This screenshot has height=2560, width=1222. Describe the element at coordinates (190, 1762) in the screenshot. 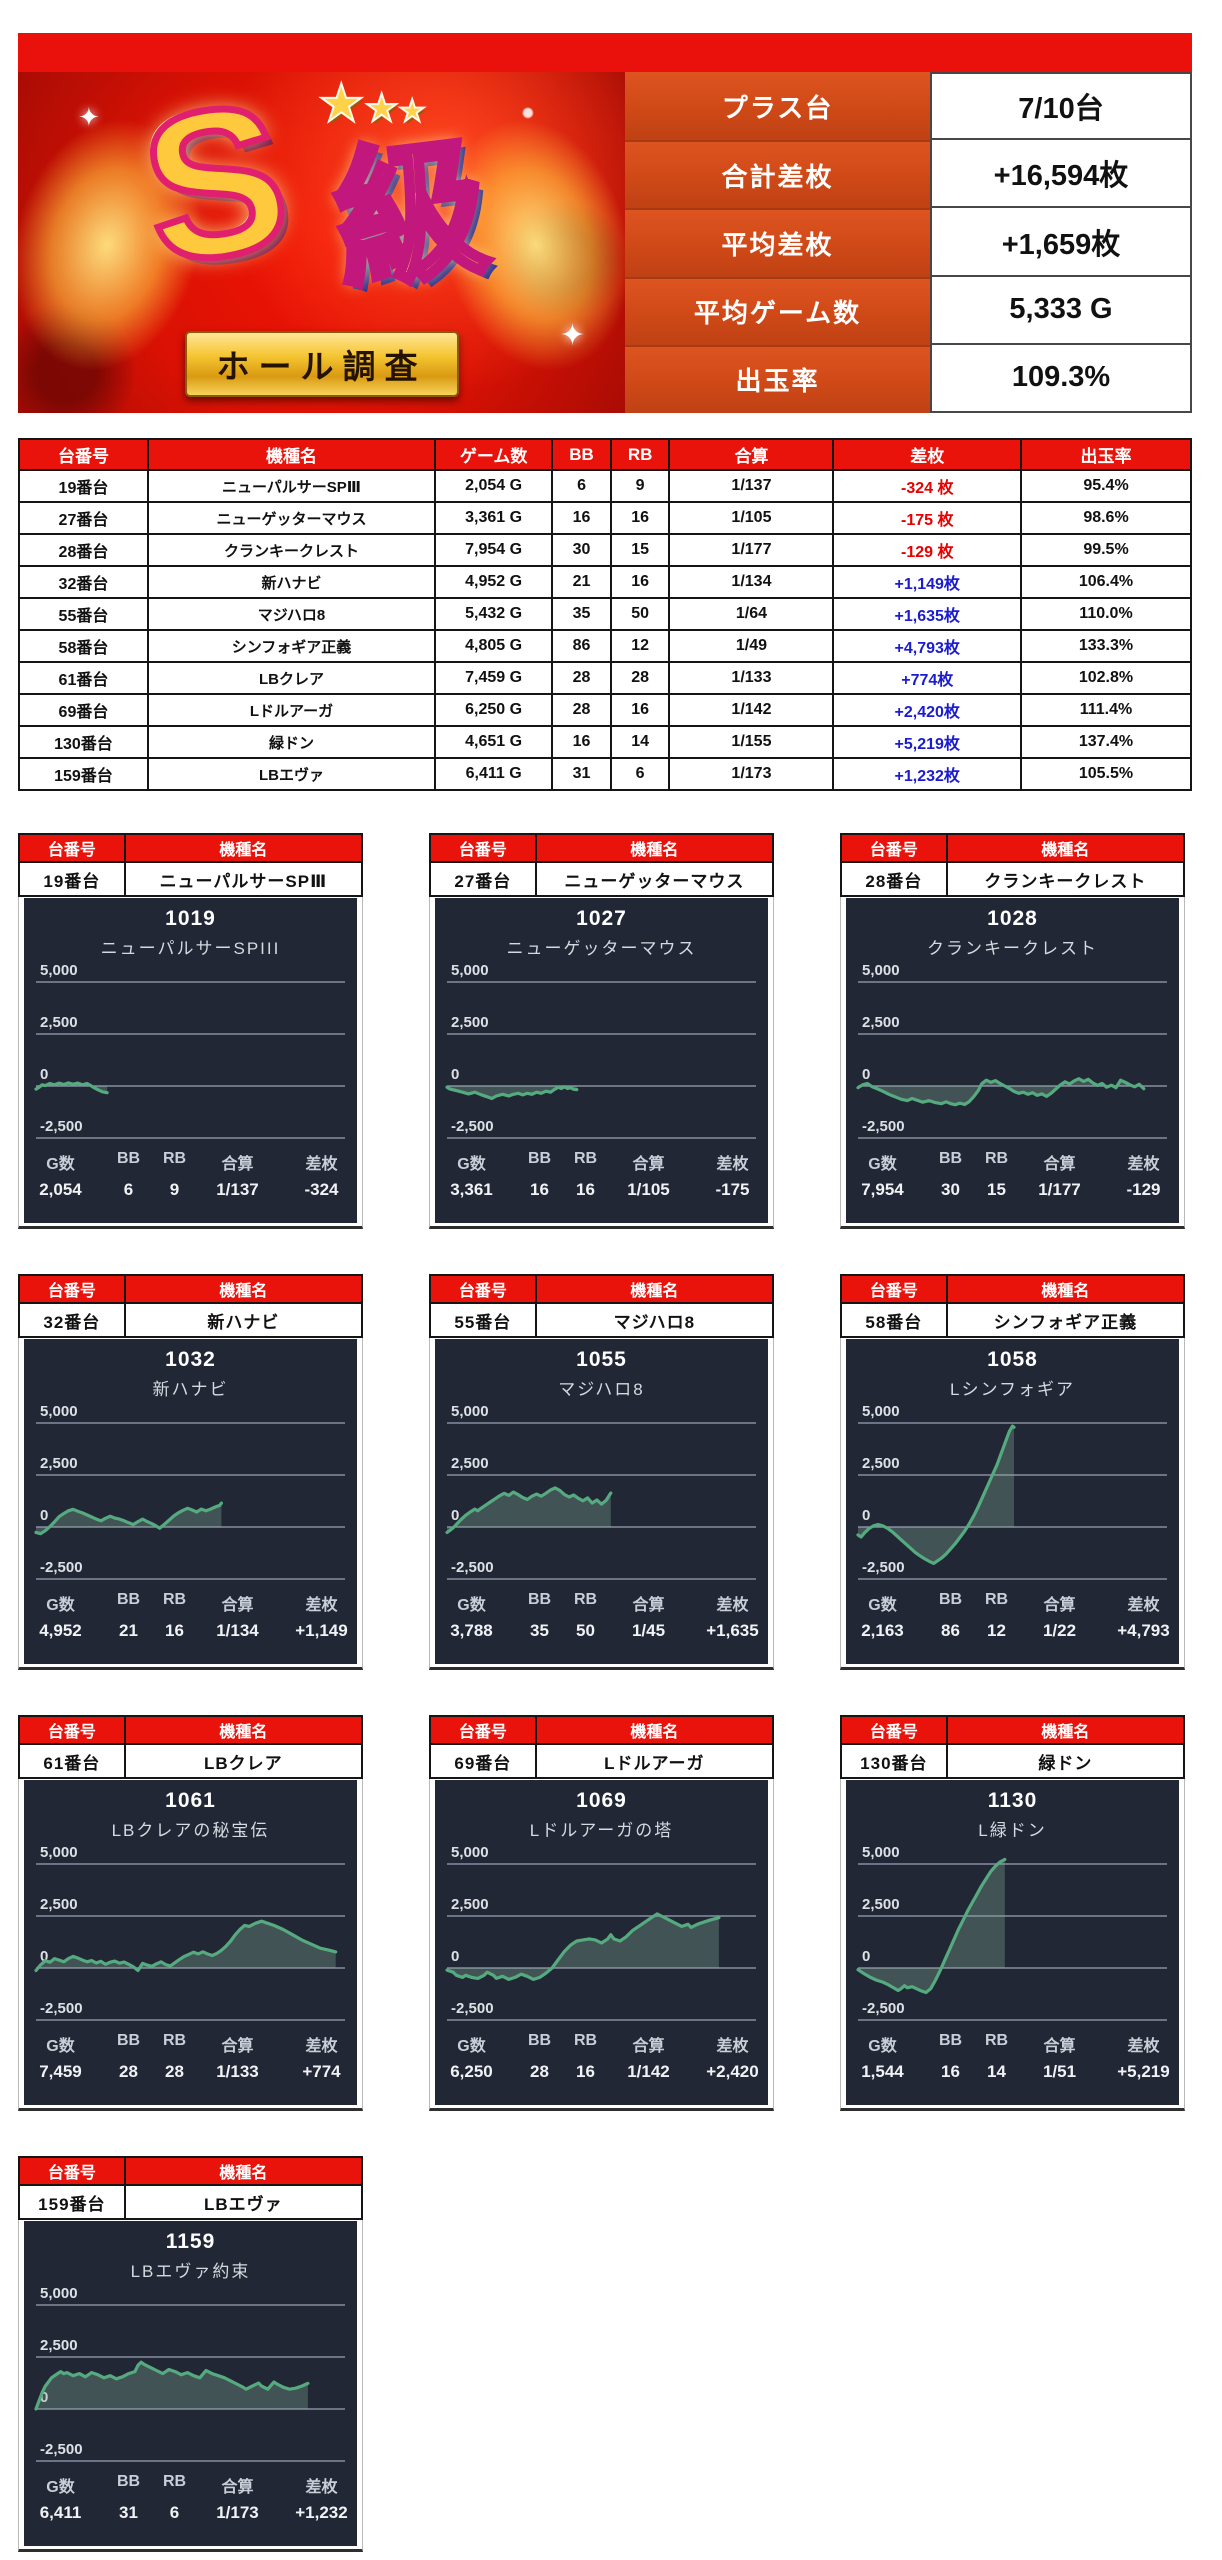

I see `card-values-row: 61番台 LBクレア` at that location.